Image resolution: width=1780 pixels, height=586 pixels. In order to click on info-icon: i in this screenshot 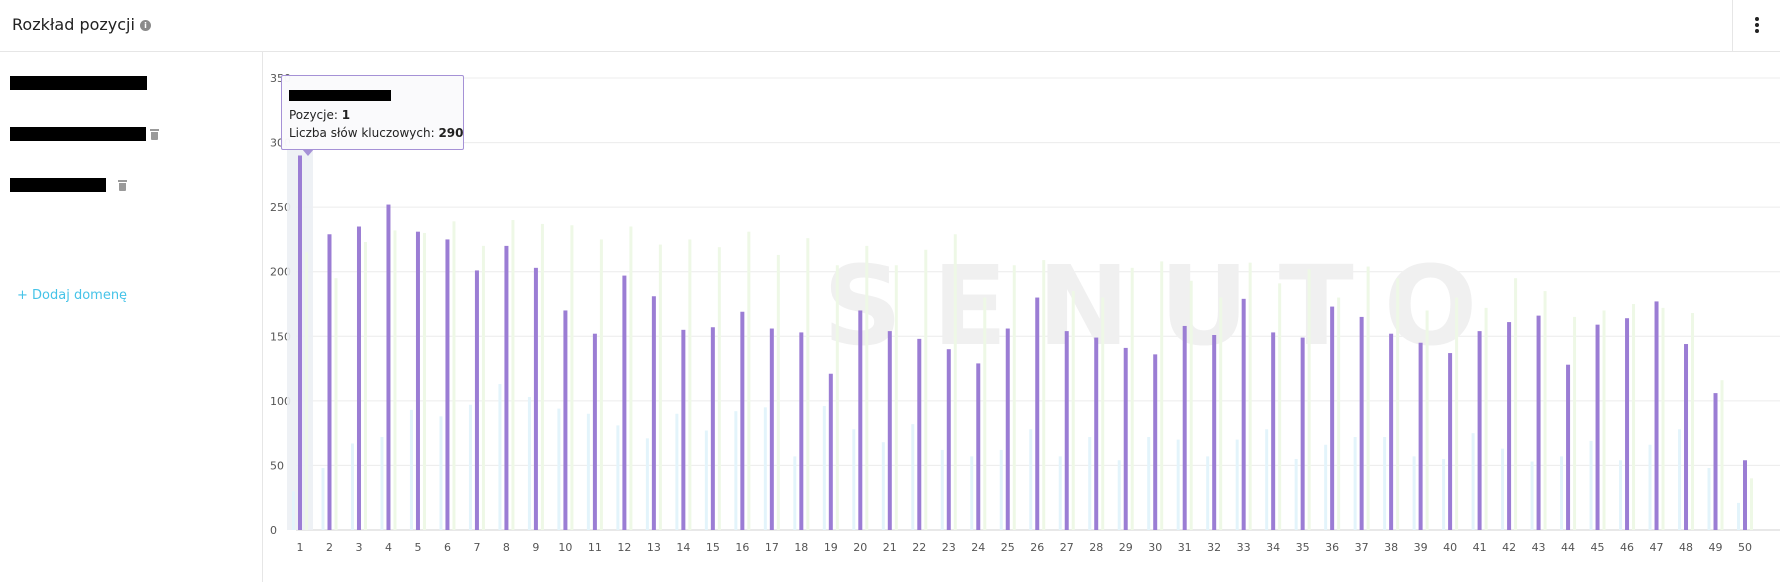, I will do `click(145, 25)`.